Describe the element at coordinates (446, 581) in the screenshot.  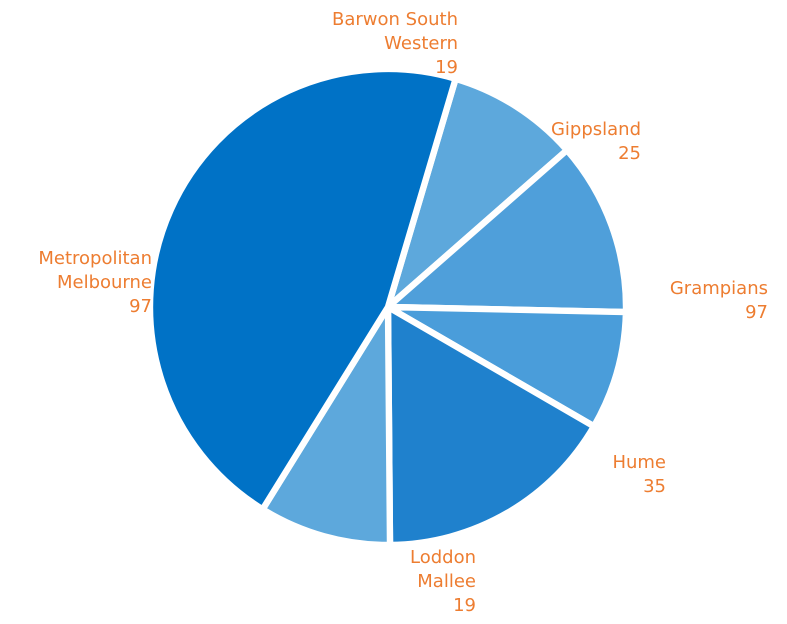
I see `slice-name: Mallee` at that location.